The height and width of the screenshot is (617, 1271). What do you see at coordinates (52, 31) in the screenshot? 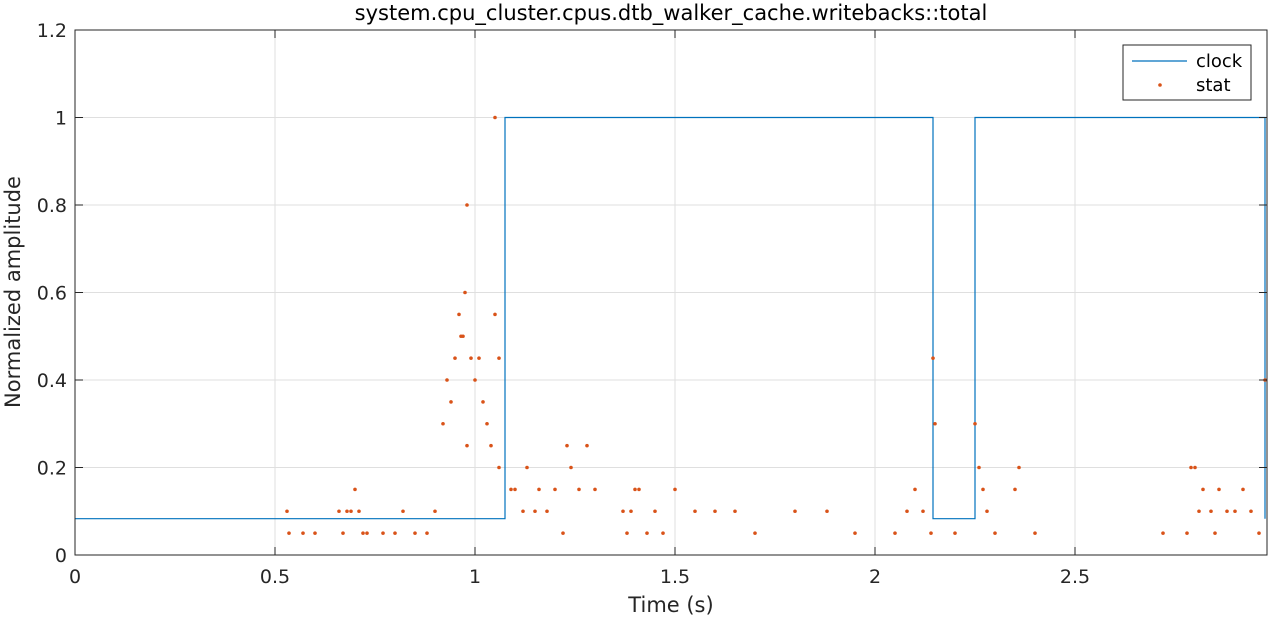
I see `y-tick-label: 1.2` at bounding box center [52, 31].